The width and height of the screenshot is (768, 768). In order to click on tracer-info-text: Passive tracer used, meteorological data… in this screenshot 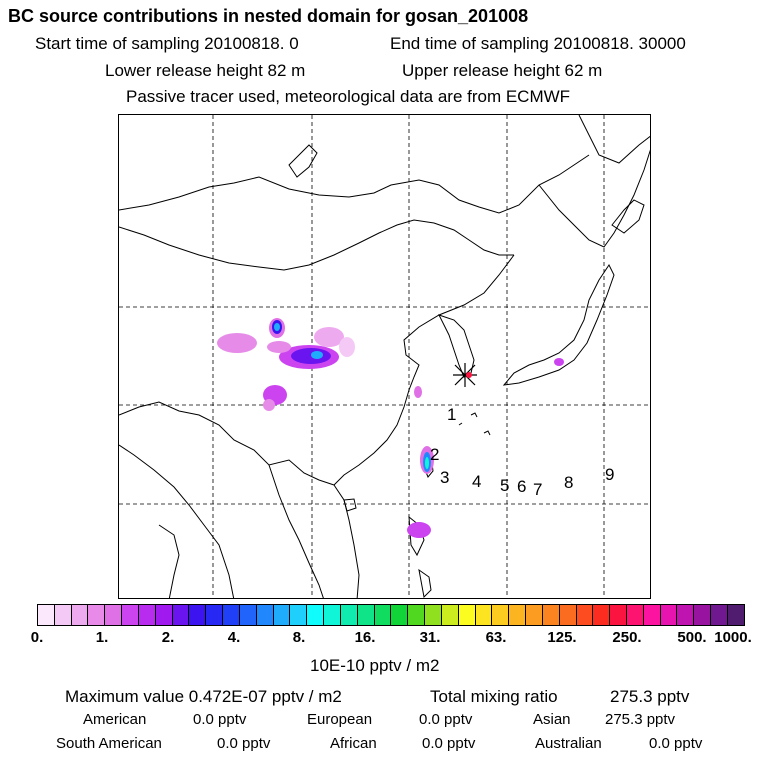, I will do `click(348, 96)`.